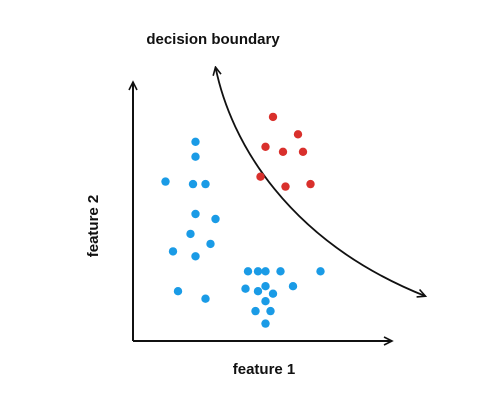  What do you see at coordinates (93, 226) in the screenshot?
I see `y-axis-label: feature 2` at bounding box center [93, 226].